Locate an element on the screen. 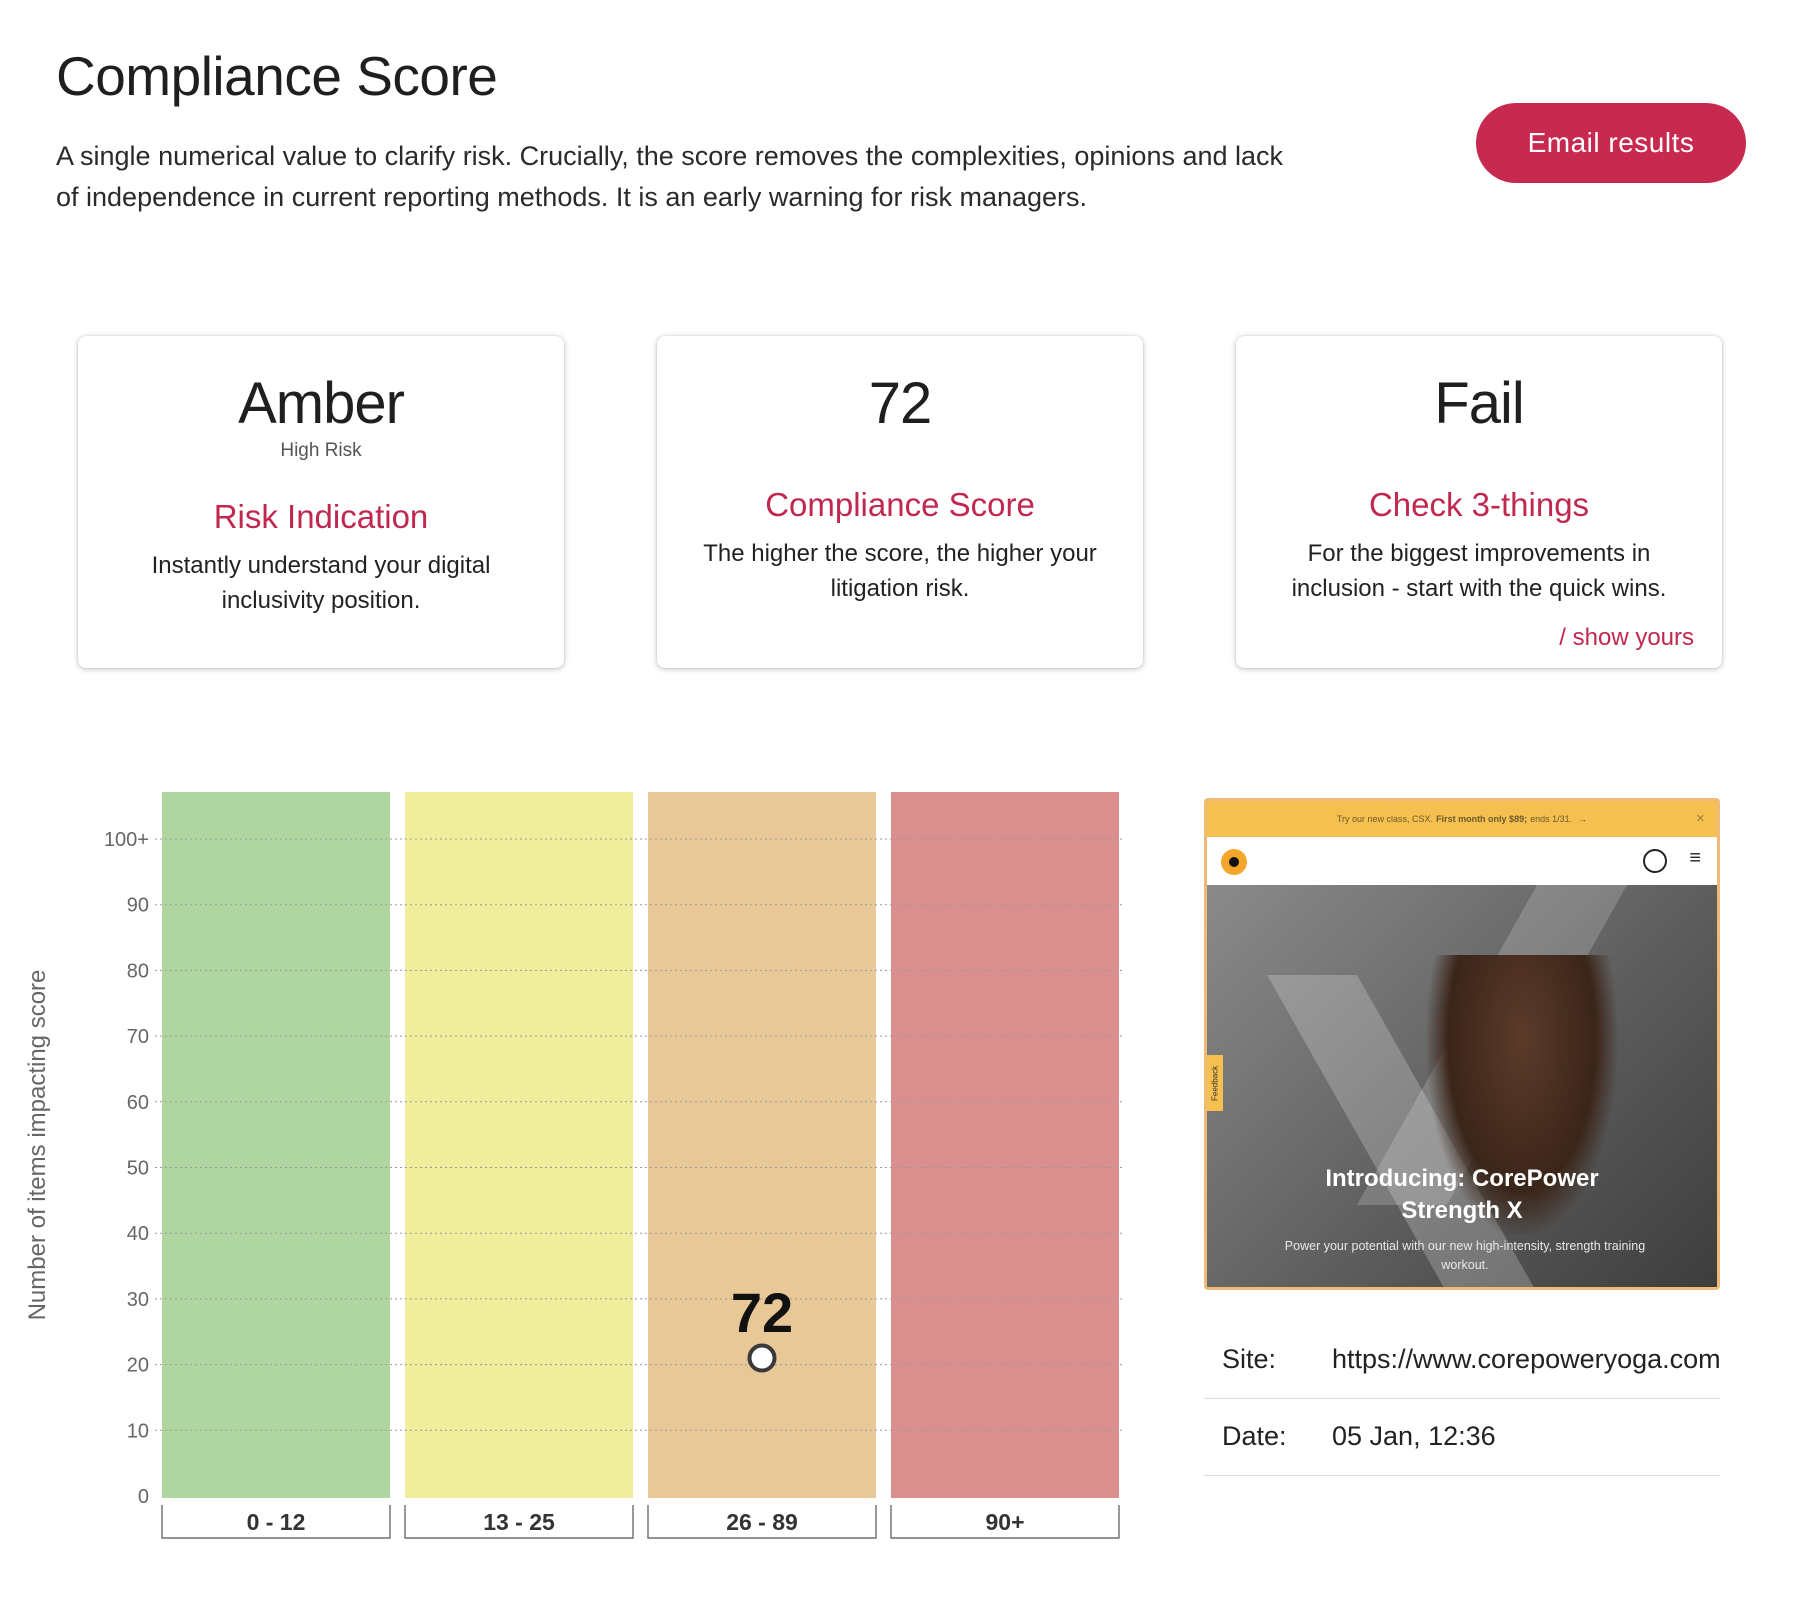 This screenshot has width=1801, height=1599. user-account-icon is located at coordinates (1655, 861).